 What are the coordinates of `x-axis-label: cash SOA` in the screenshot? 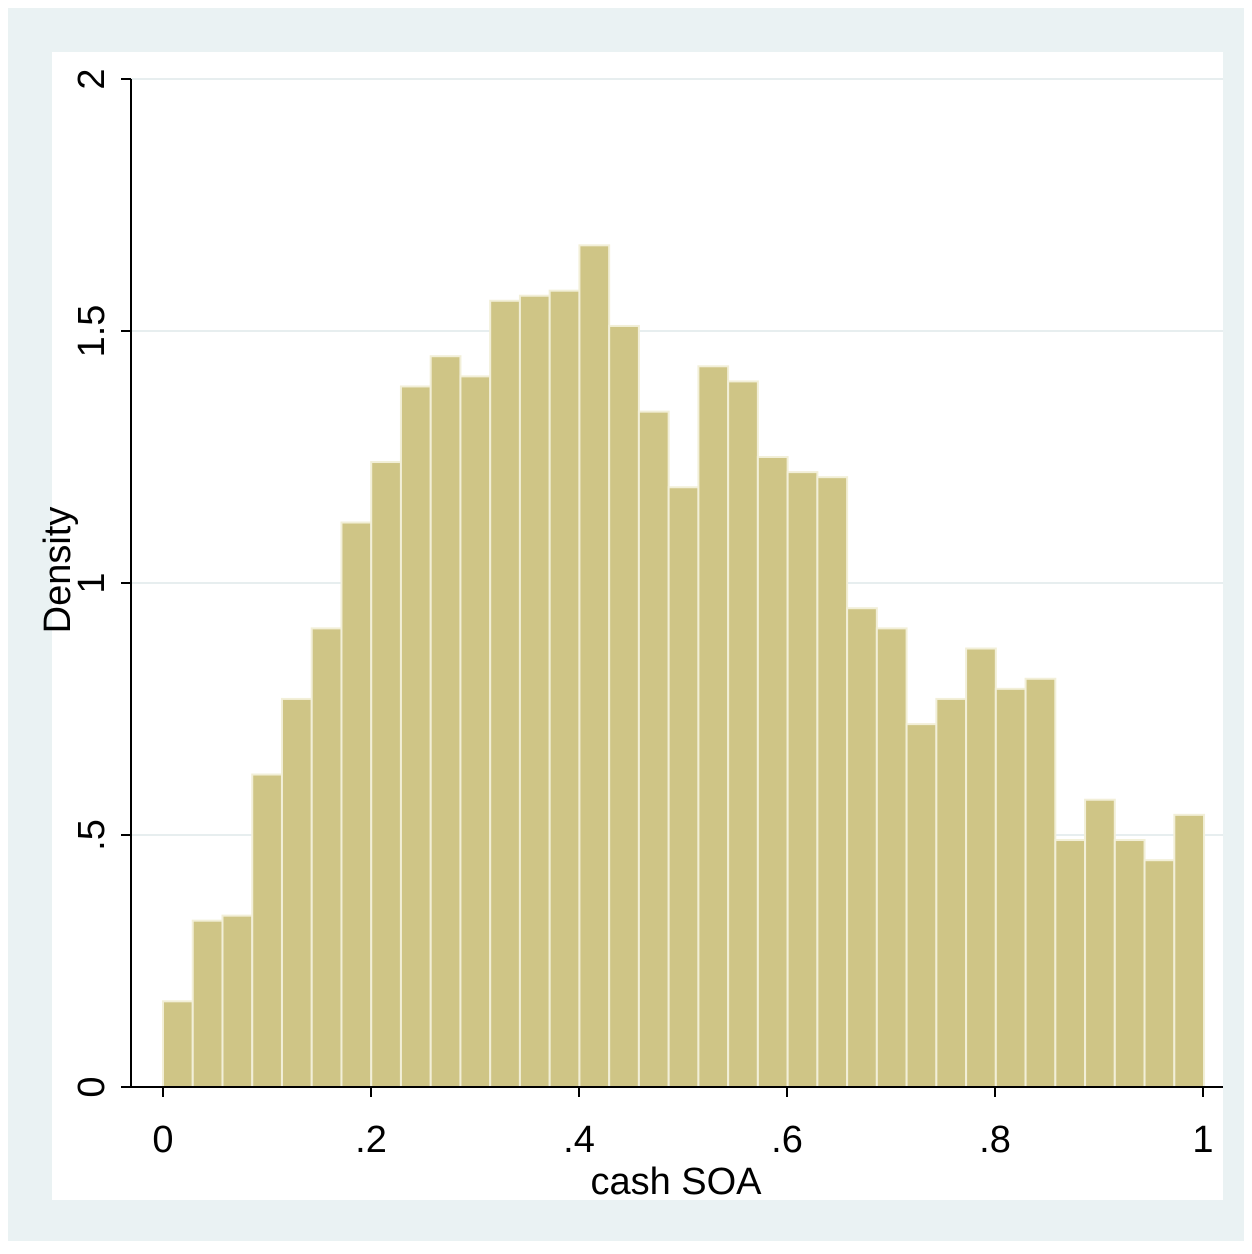 It's located at (676, 1182).